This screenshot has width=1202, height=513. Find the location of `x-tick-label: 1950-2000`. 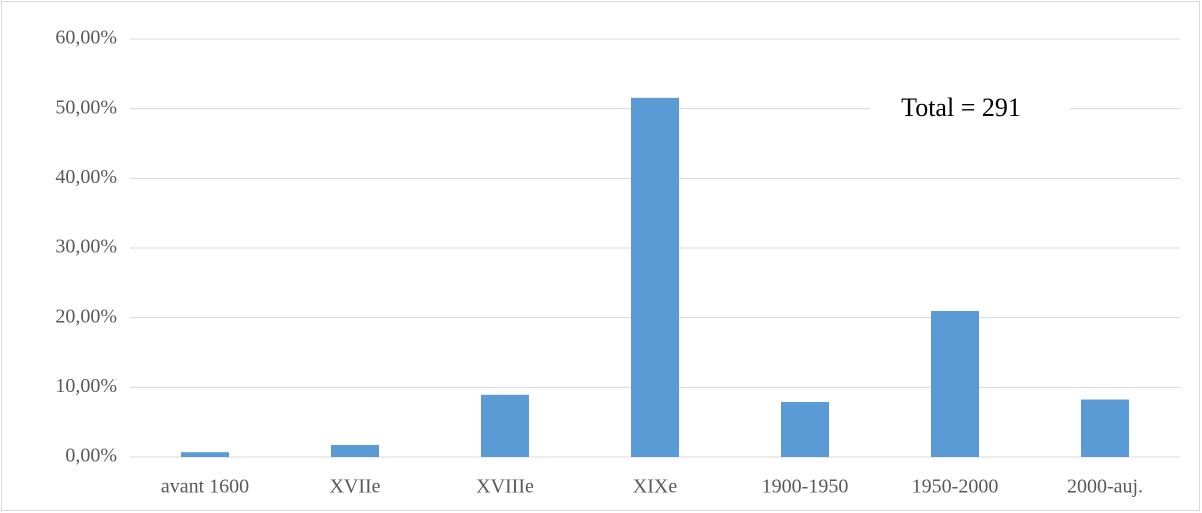

x-tick-label: 1950-2000 is located at coordinates (955, 487).